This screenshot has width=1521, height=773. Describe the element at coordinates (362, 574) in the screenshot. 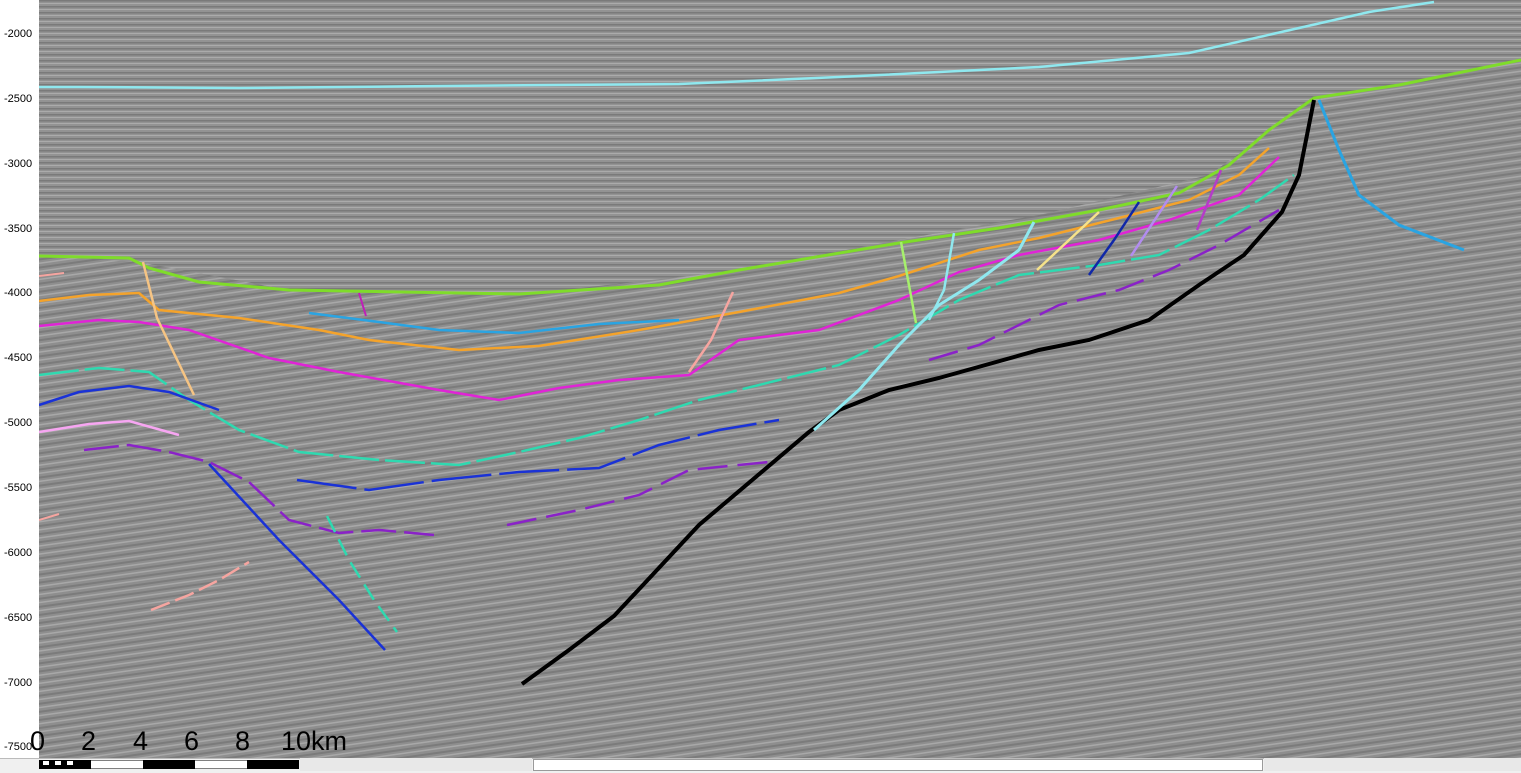

I see `fault-teal-west` at that location.